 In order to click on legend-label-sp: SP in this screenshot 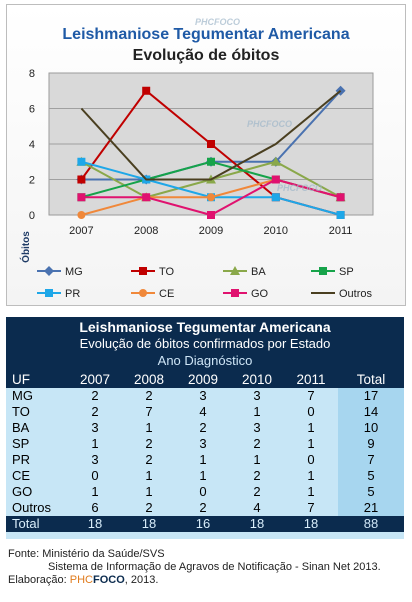, I will do `click(346, 272)`.